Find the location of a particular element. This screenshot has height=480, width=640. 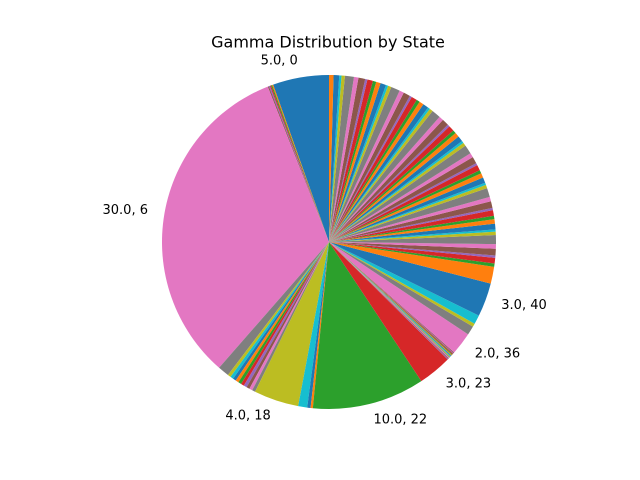

slice-label: 5.0, 0 is located at coordinates (279, 60).